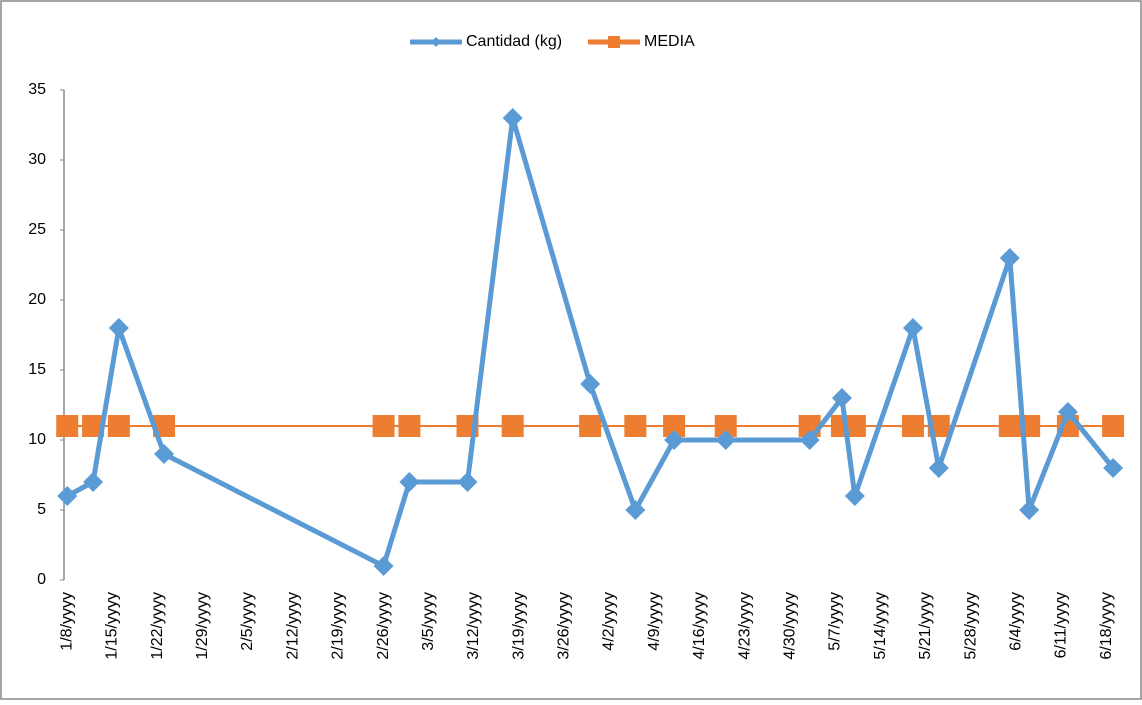 Image resolution: width=1142 pixels, height=705 pixels. I want to click on y-tick-label: 10, so click(37, 439).